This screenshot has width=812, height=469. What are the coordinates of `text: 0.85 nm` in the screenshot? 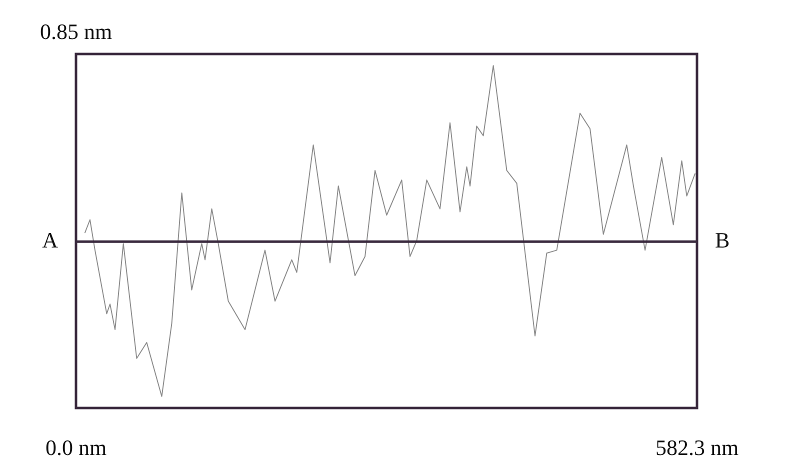 It's located at (76, 31).